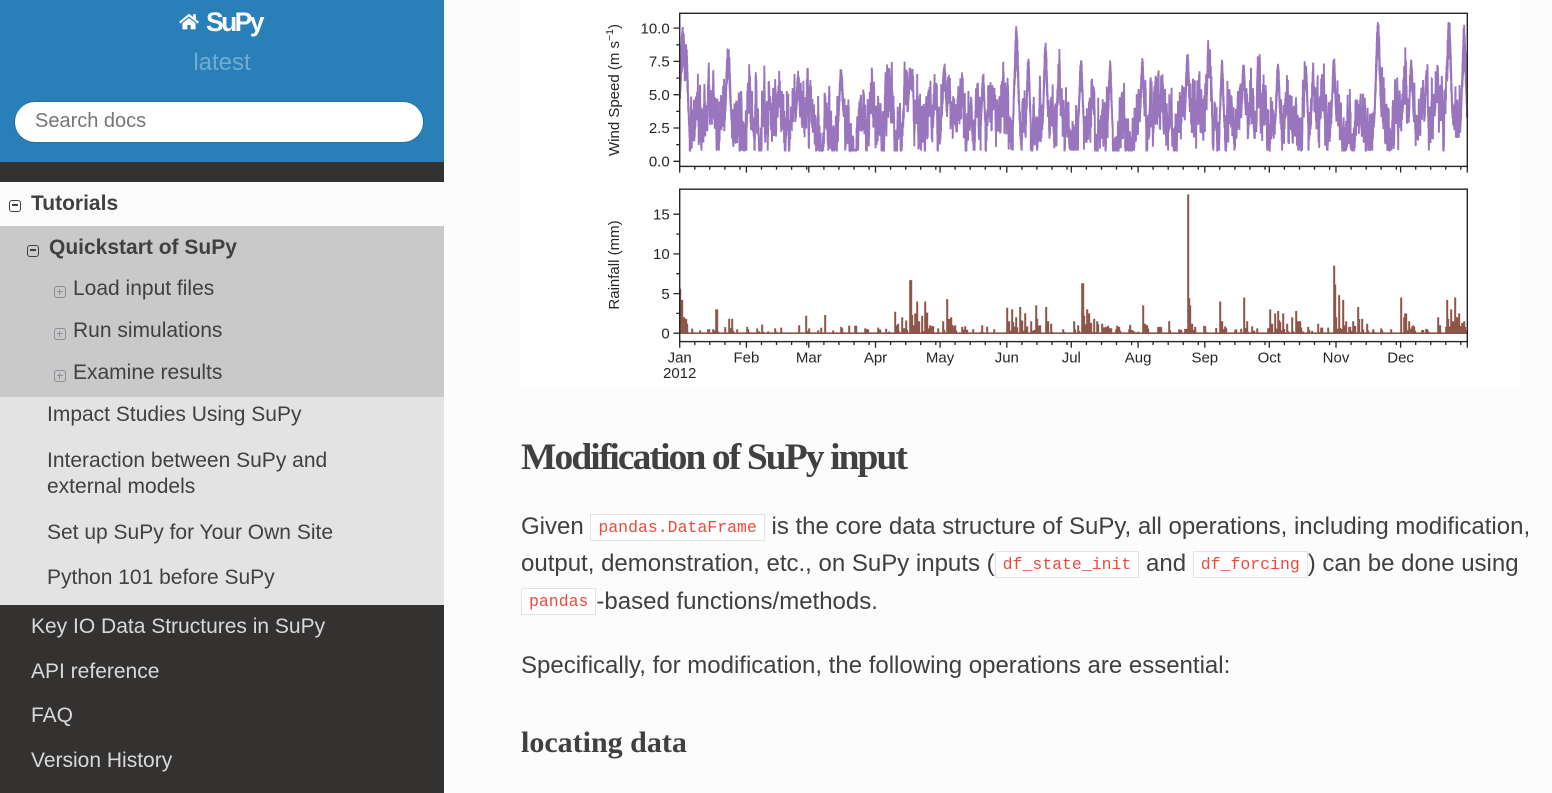 The width and height of the screenshot is (1552, 793). What do you see at coordinates (659, 62) in the screenshot?
I see `svg-text: 7.5` at bounding box center [659, 62].